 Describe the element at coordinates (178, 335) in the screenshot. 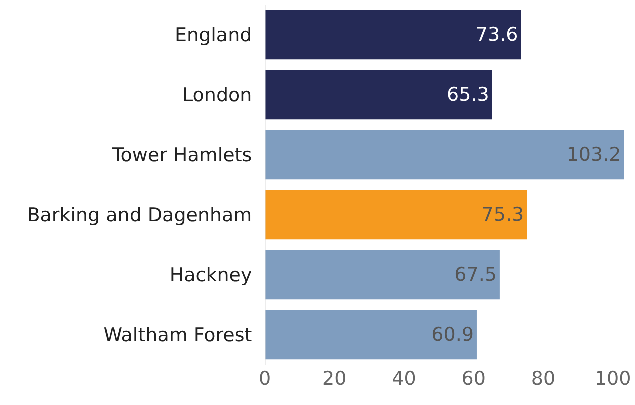

I see `y-tick-label: Waltham Forest` at that location.